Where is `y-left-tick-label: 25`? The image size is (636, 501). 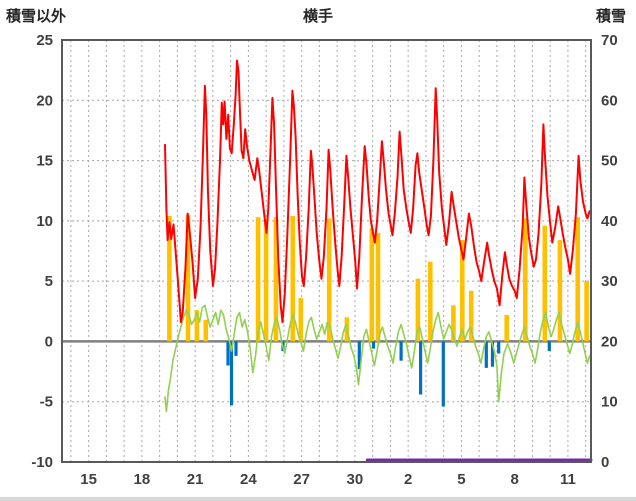
y-left-tick-label: 25 is located at coordinates (44, 40).